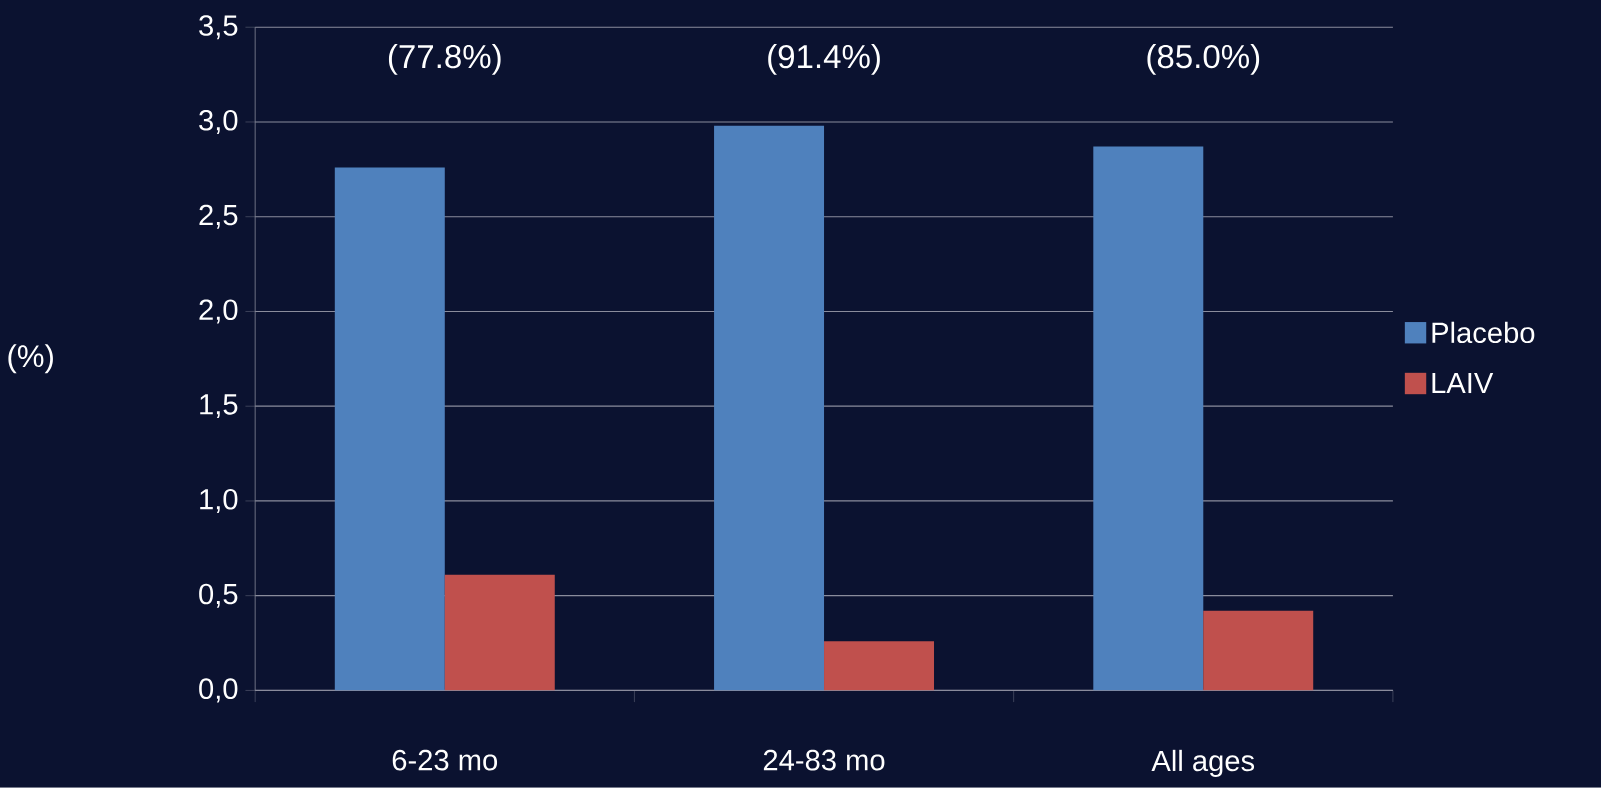 This screenshot has height=788, width=1601. What do you see at coordinates (218, 311) in the screenshot?
I see `y-tick-label: 2,0` at bounding box center [218, 311].